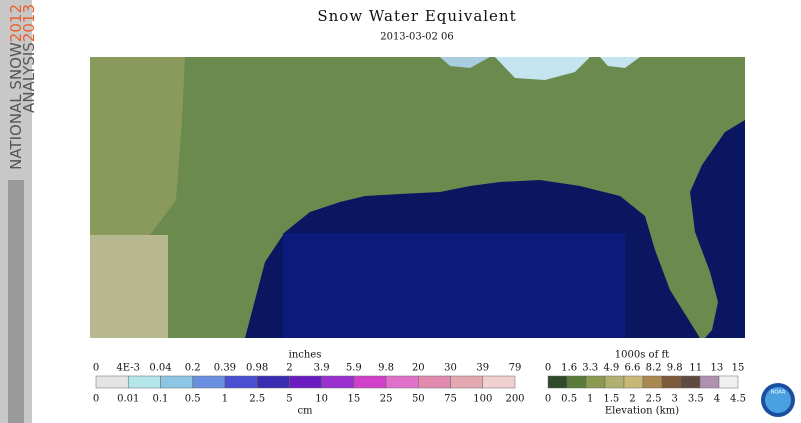 This screenshot has width=801, height=423. I want to click on legend-label-top: 30, so click(450, 368).